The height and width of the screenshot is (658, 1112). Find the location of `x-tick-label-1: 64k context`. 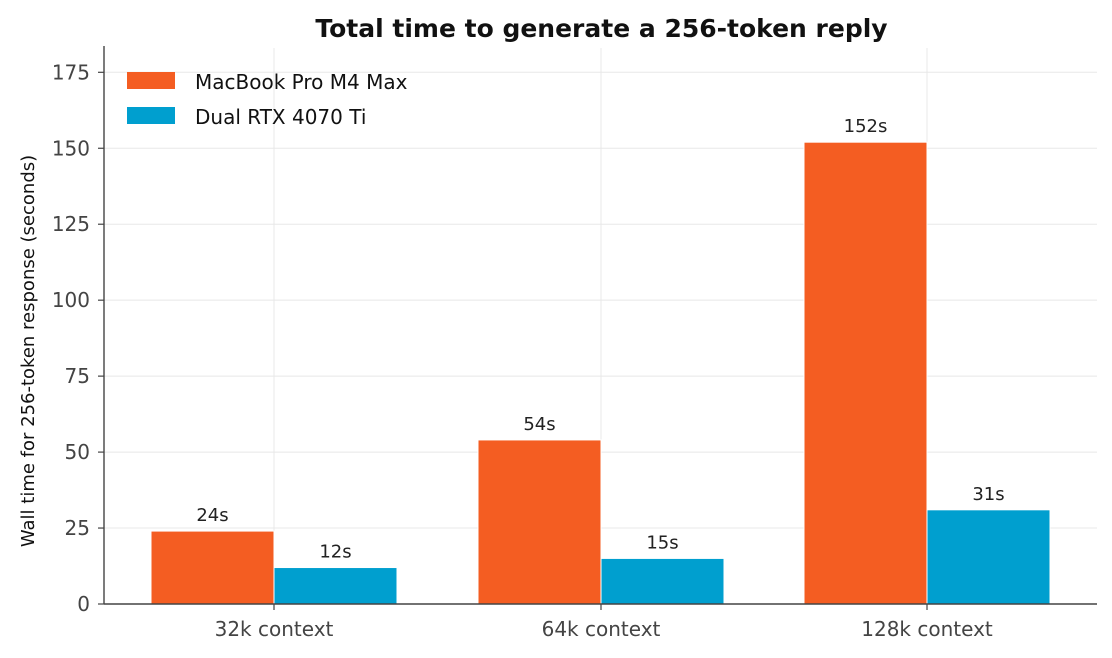

x-tick-label-1: 64k context is located at coordinates (601, 629).